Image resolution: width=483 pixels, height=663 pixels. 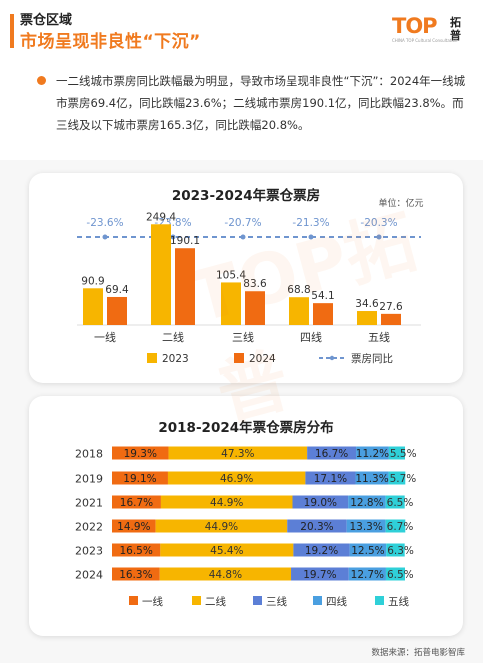 I want to click on segment-label: 5.7%, so click(x=403, y=479).